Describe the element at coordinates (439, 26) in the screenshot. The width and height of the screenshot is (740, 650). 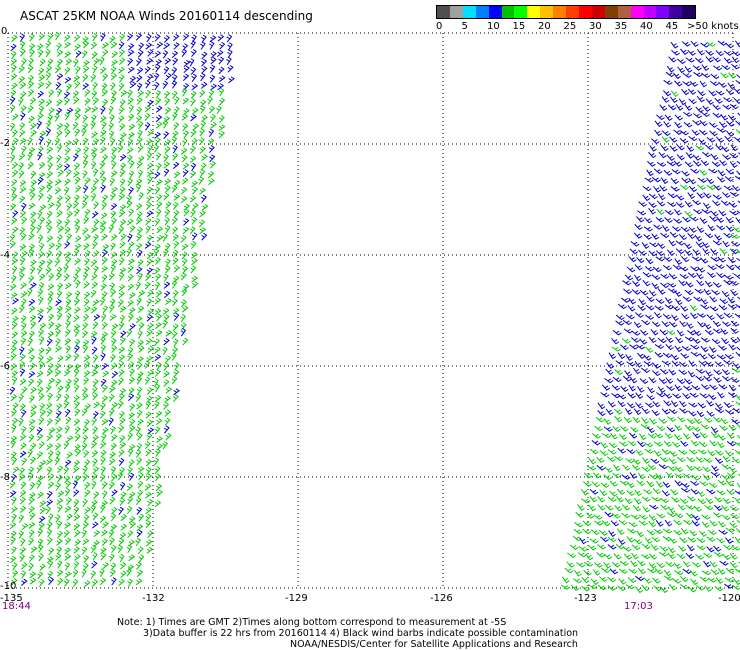
I see `colorbar-label: 0` at that location.